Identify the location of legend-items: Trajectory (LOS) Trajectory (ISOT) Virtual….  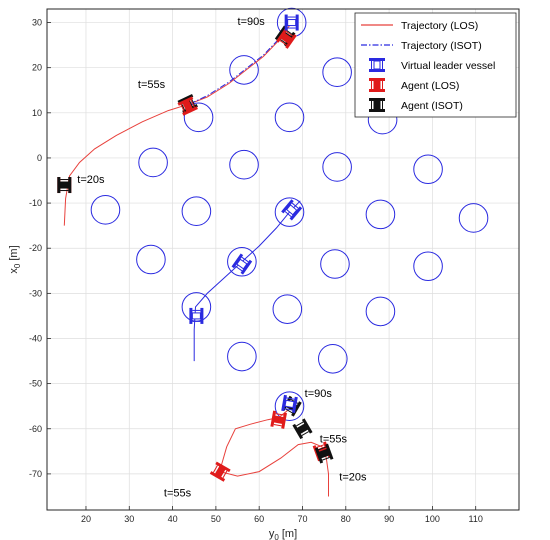
(428, 66).